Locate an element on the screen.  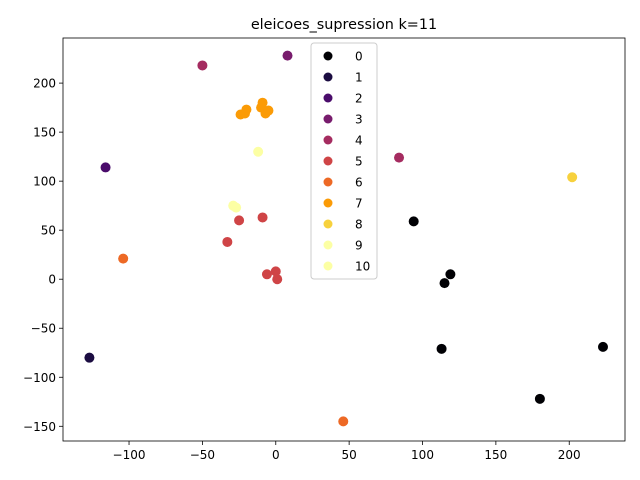
legend-label-2: 2 is located at coordinates (359, 99).